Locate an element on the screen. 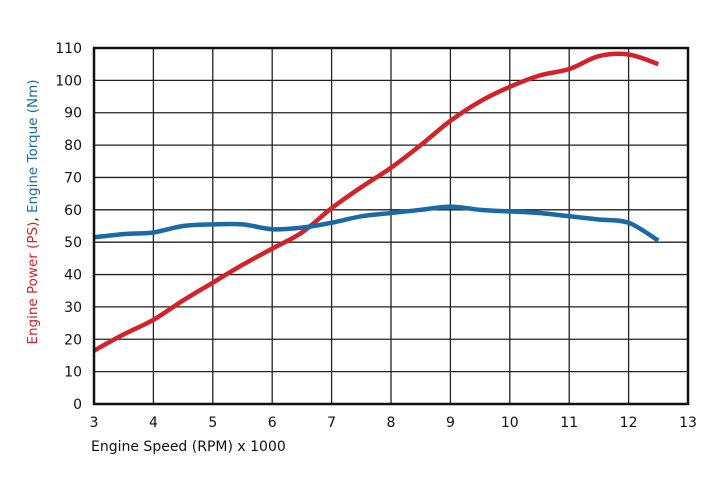 This screenshot has width=728, height=484. y-tick-label: 50 is located at coordinates (73, 243).